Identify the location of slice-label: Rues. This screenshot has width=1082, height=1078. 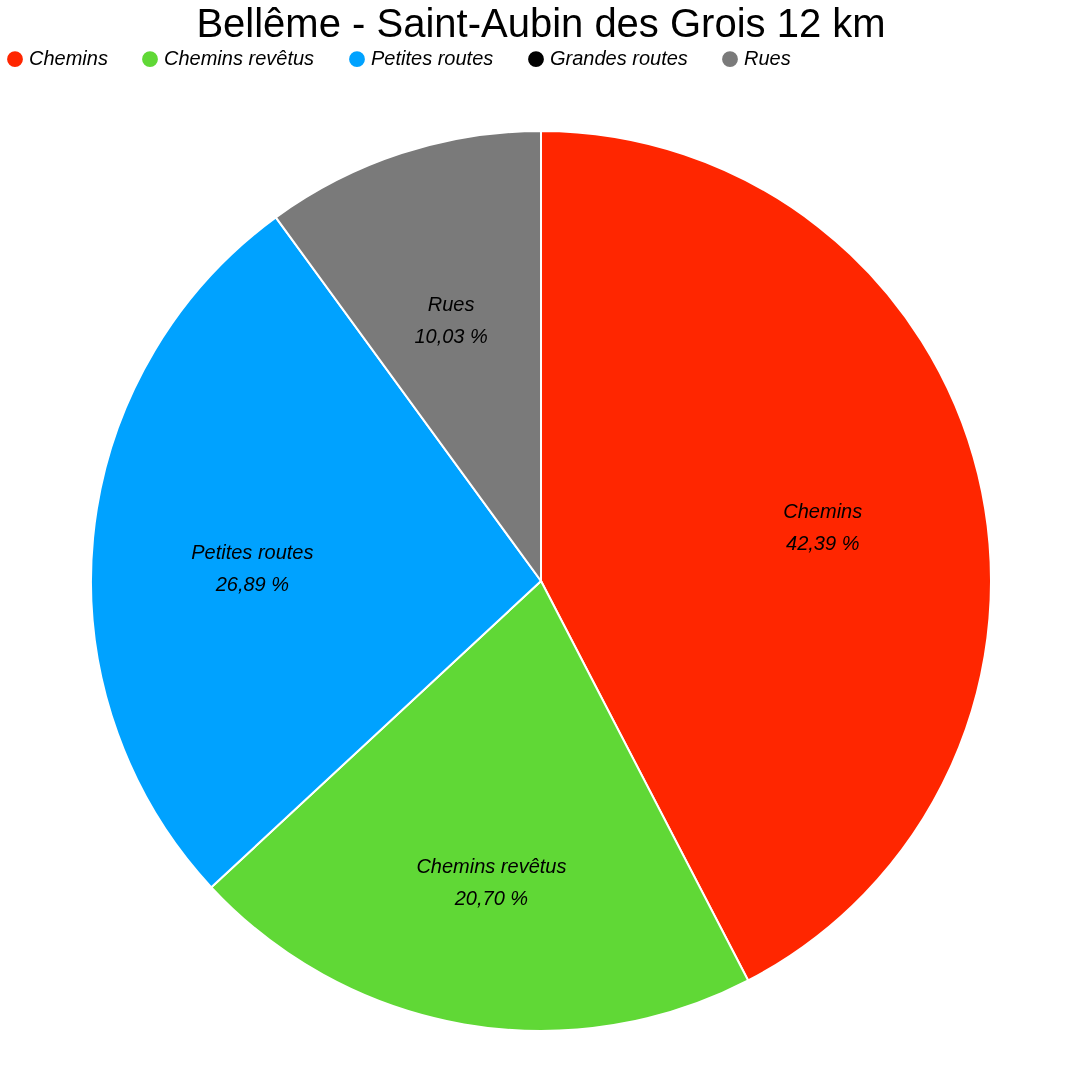
(451, 304).